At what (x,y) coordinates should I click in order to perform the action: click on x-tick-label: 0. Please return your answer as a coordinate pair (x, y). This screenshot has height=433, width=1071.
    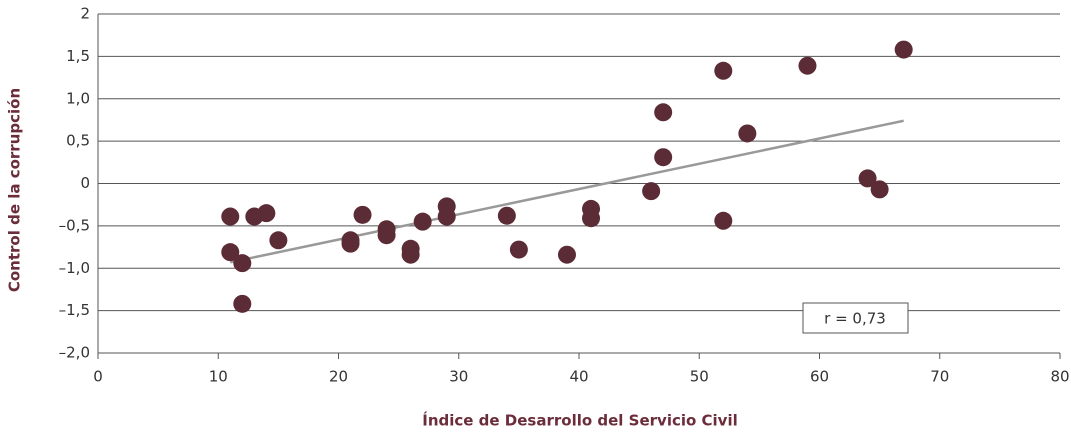
    Looking at the image, I should click on (98, 377).